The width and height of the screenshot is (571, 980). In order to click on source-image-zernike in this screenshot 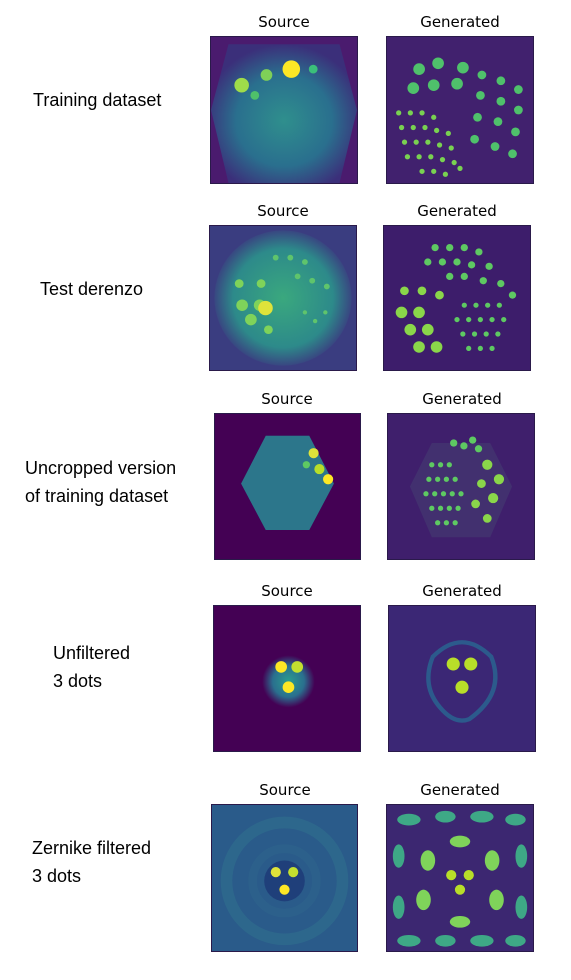, I will do `click(284, 878)`.